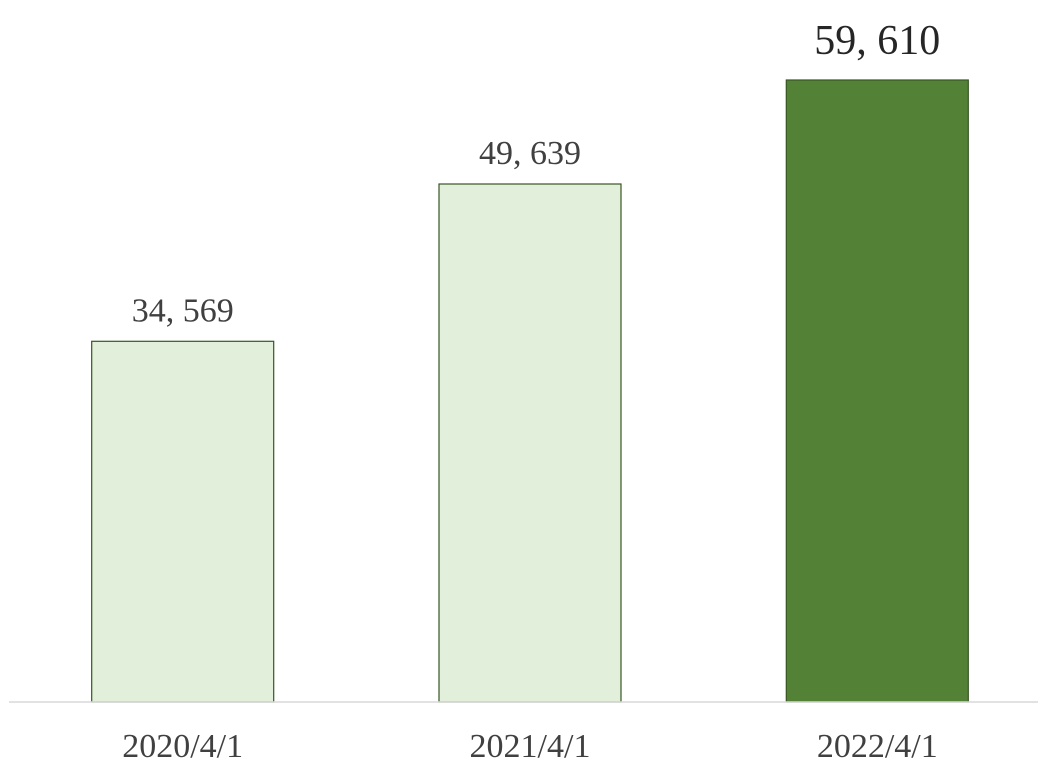  I want to click on data-label-2020/4/1: 34, 569, so click(183, 310).